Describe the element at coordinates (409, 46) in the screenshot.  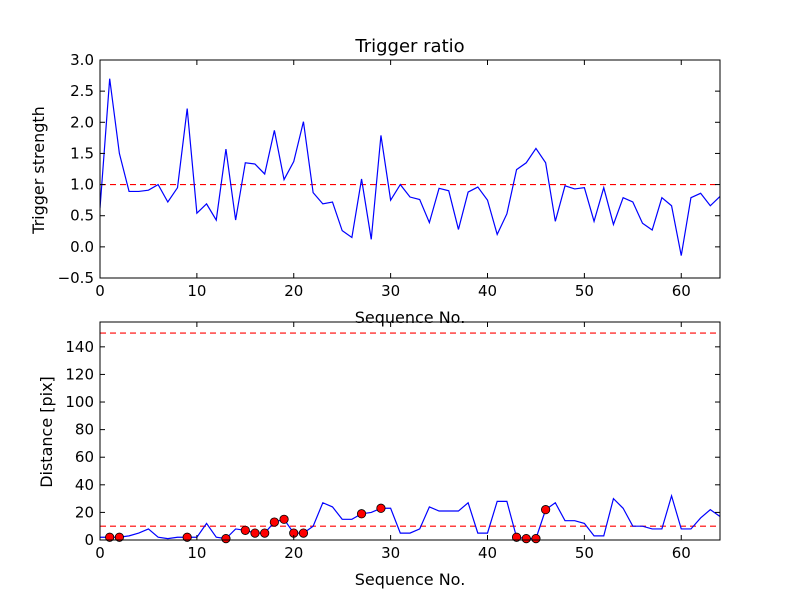
I see `chart-title: Trigger ratio` at that location.